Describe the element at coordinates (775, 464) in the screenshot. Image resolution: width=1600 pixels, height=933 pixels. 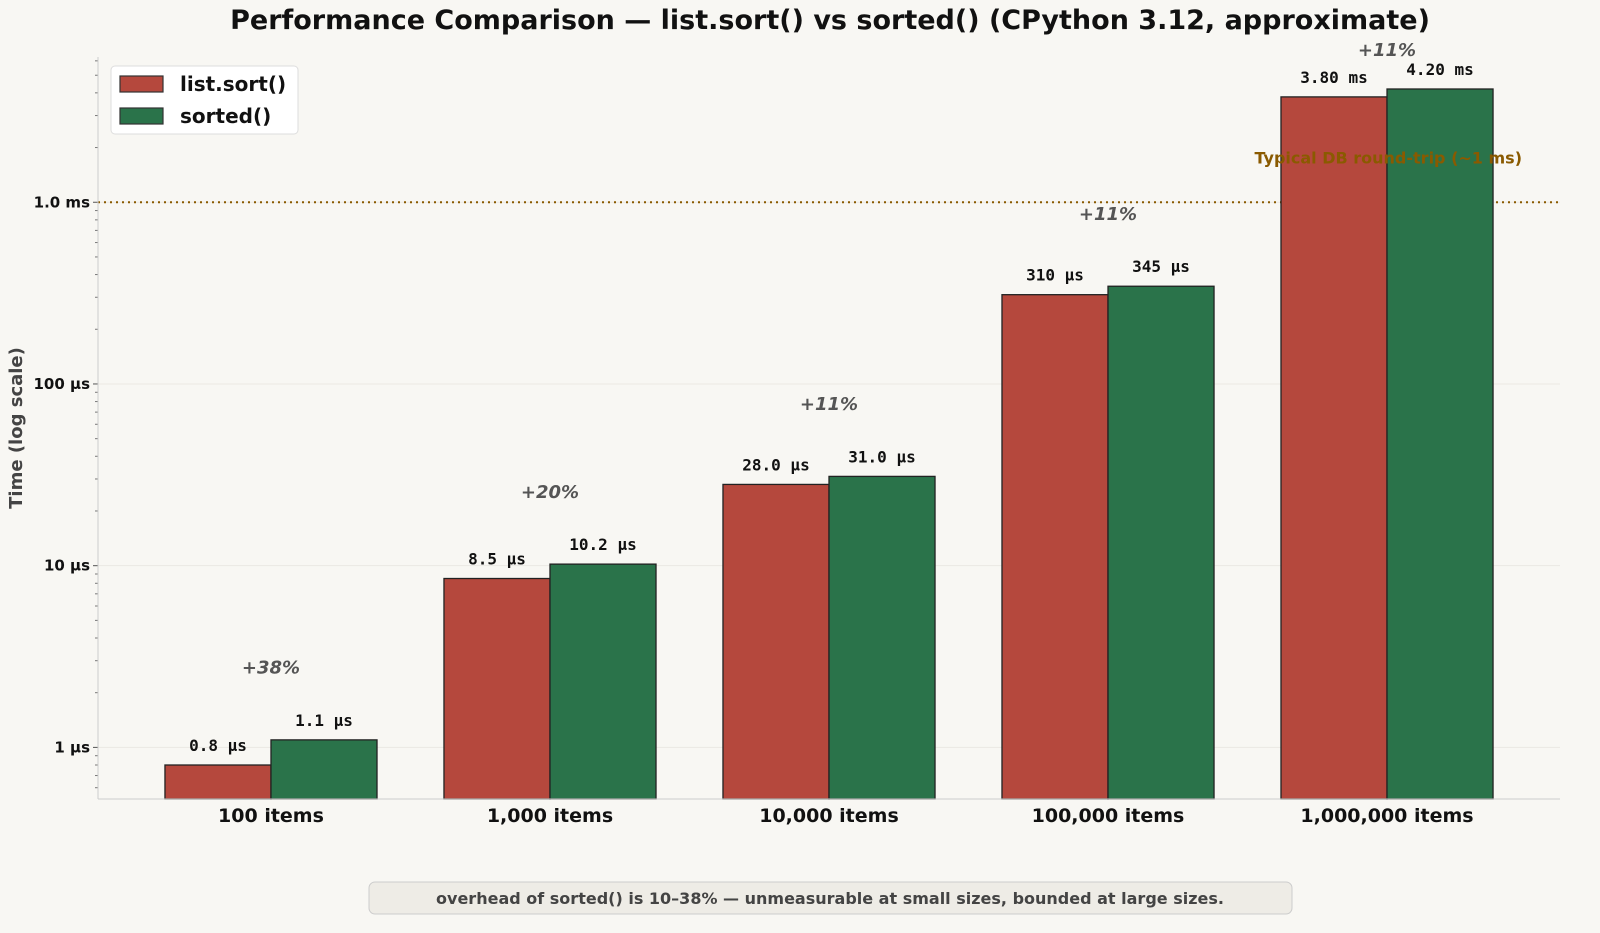
I see `bar-value-label: 28.0 µs` at that location.